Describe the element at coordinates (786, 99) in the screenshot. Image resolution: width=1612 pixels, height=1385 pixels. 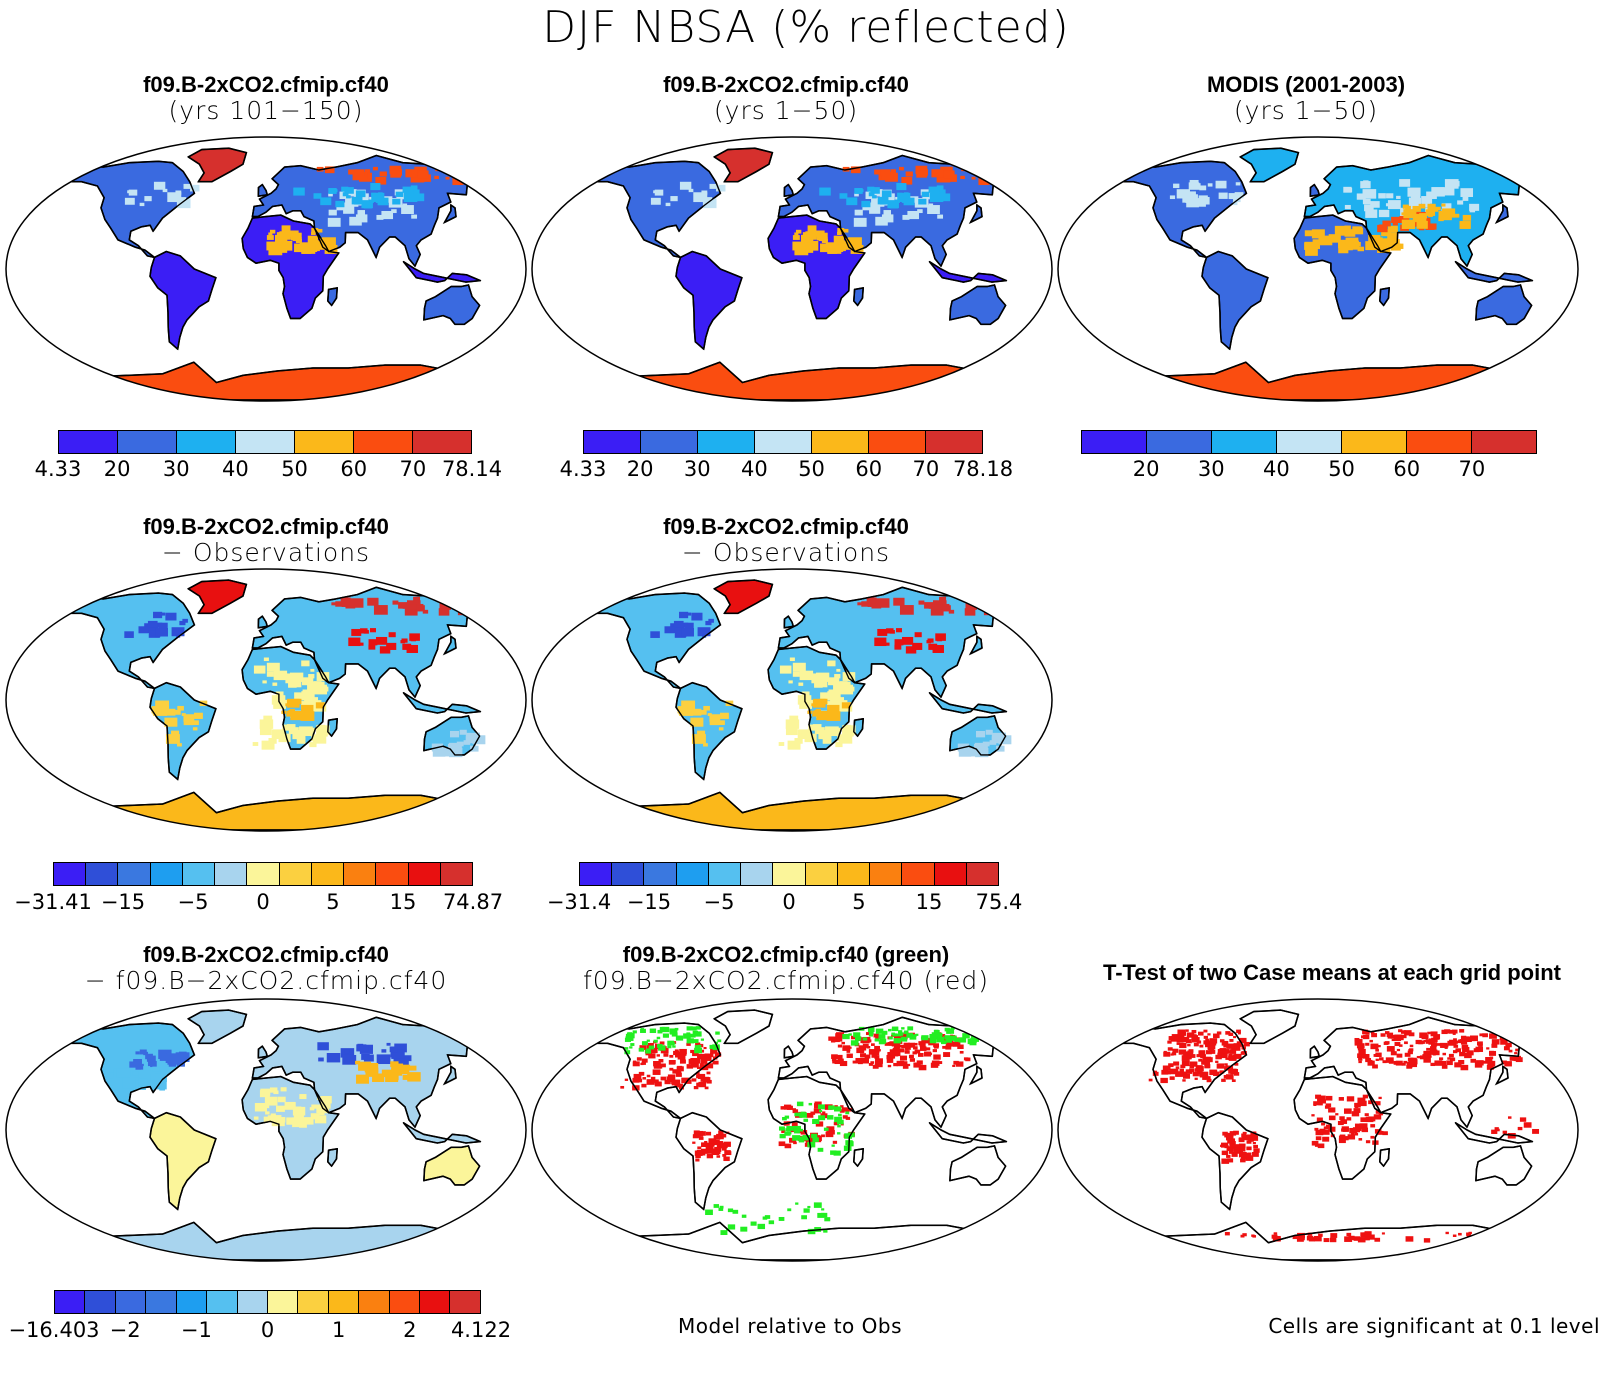
I see `panel-2-title: f09.B-2xCO2.cfmip.cf40 (yrs 1−50)` at that location.